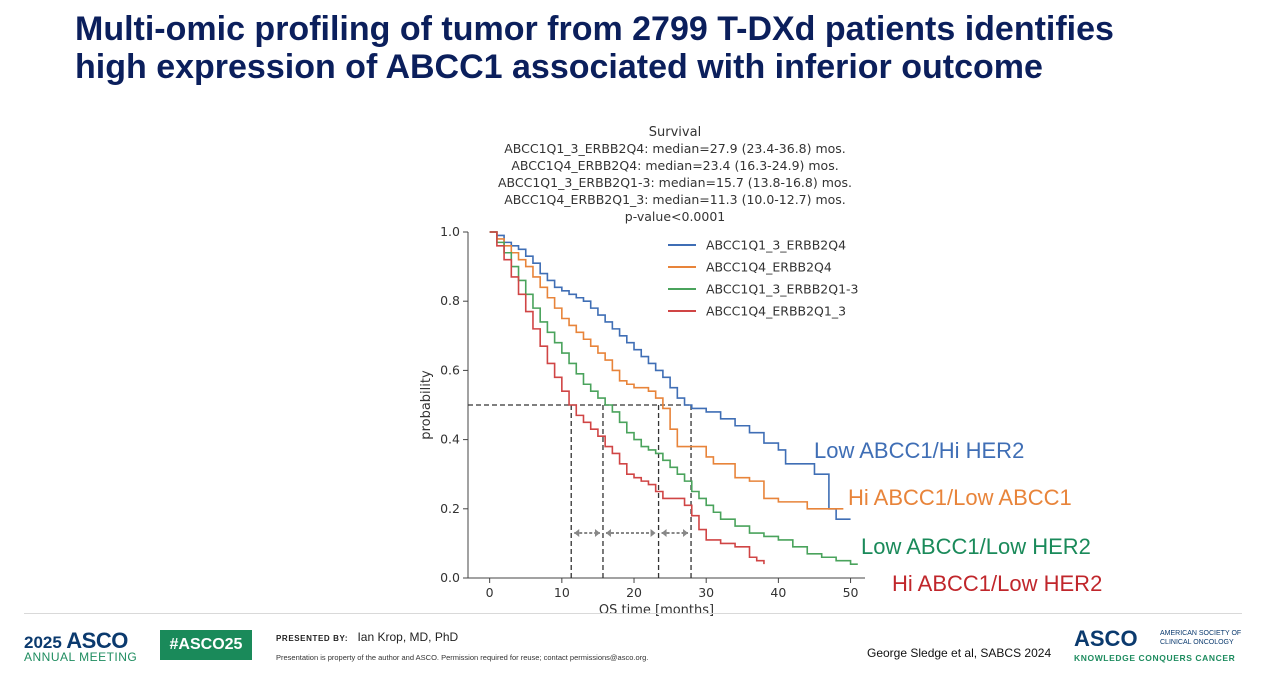  What do you see at coordinates (769, 267) in the screenshot?
I see `legend-label: ABCC1Q4_ERBB2Q4` at bounding box center [769, 267].